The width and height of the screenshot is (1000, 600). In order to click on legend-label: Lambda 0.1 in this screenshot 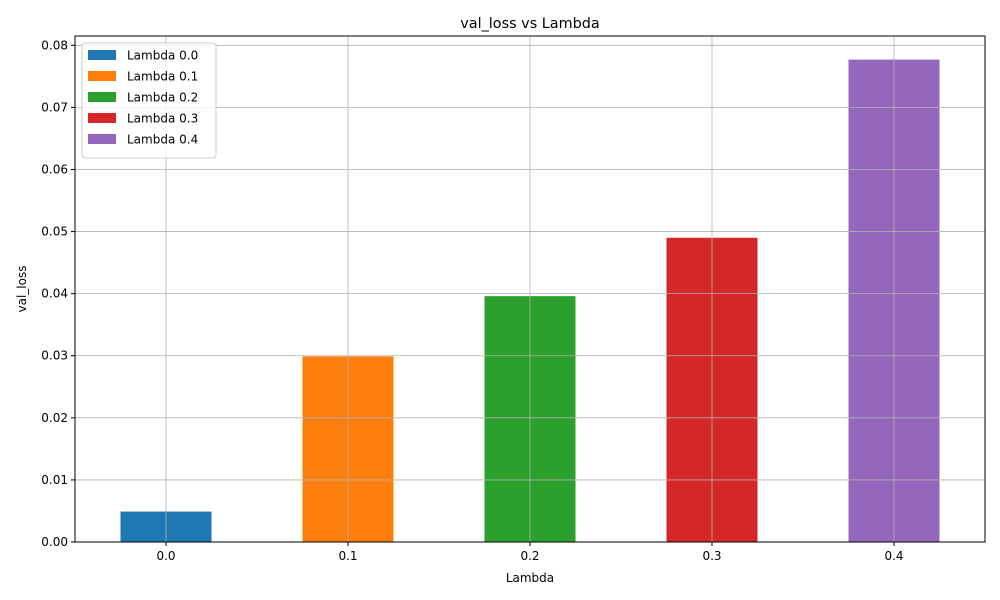, I will do `click(162, 77)`.